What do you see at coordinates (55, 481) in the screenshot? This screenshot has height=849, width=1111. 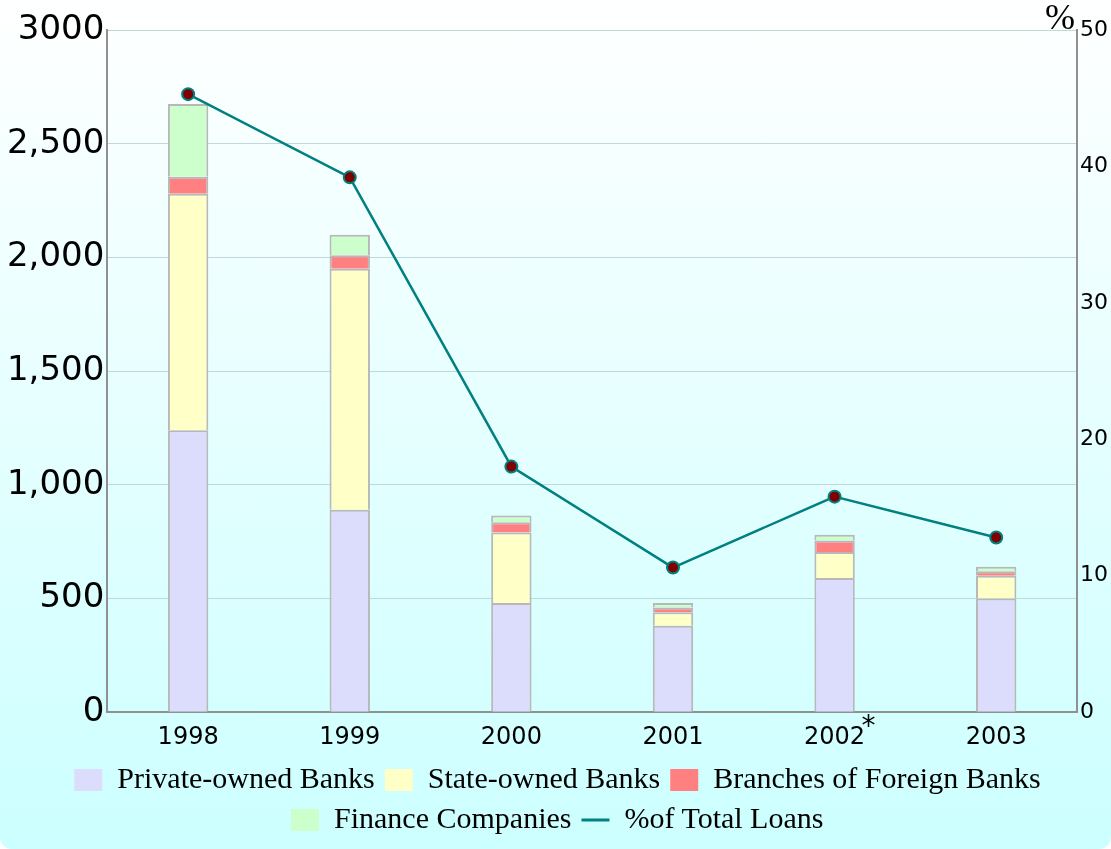 I see `y-tick-label: 1,000` at bounding box center [55, 481].